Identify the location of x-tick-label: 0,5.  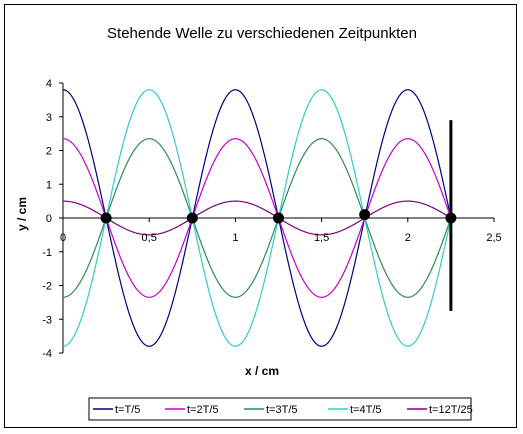
(149, 238).